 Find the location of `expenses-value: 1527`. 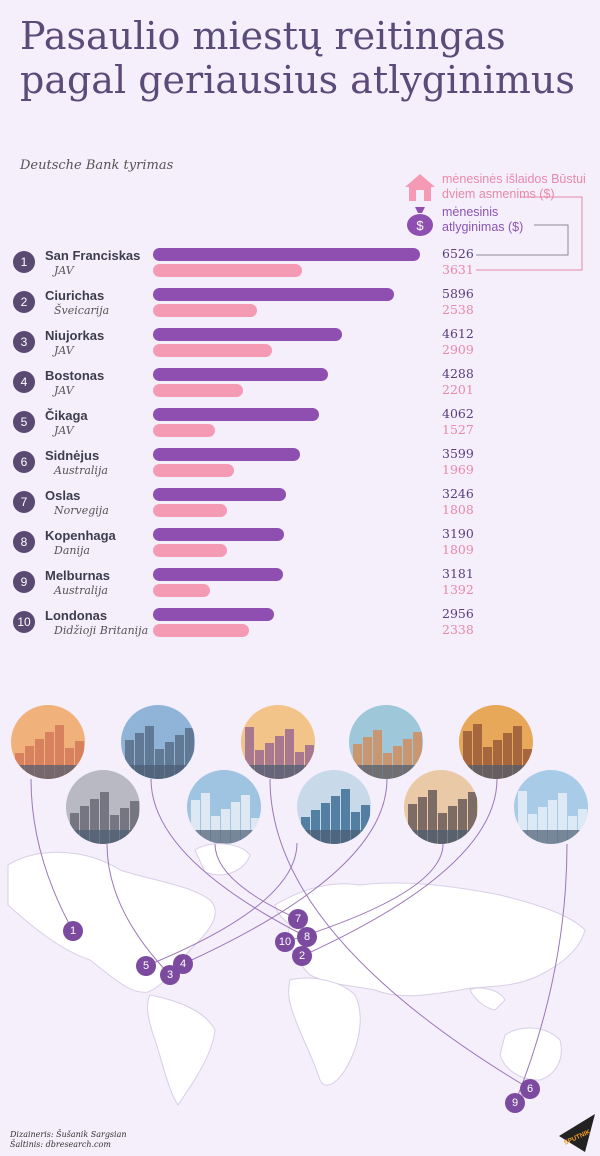

expenses-value: 1527 is located at coordinates (458, 429).